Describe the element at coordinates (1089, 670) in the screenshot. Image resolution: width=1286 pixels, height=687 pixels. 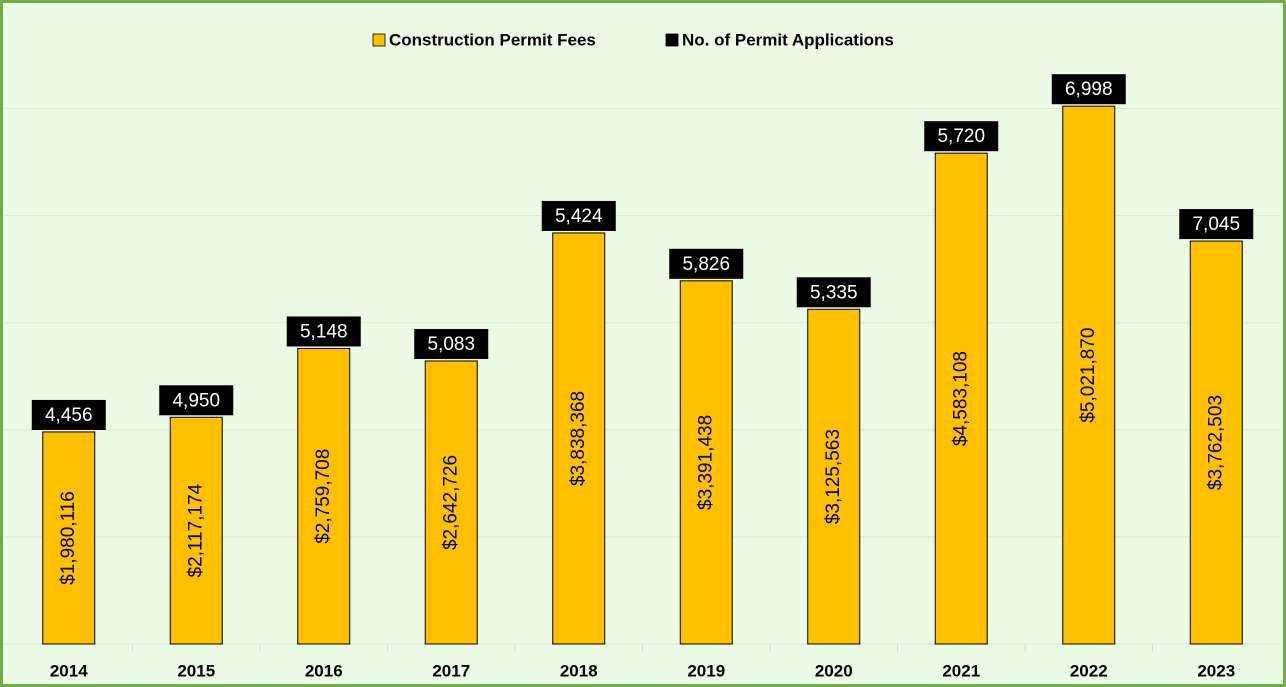
I see `x-tick-label: 2022` at that location.